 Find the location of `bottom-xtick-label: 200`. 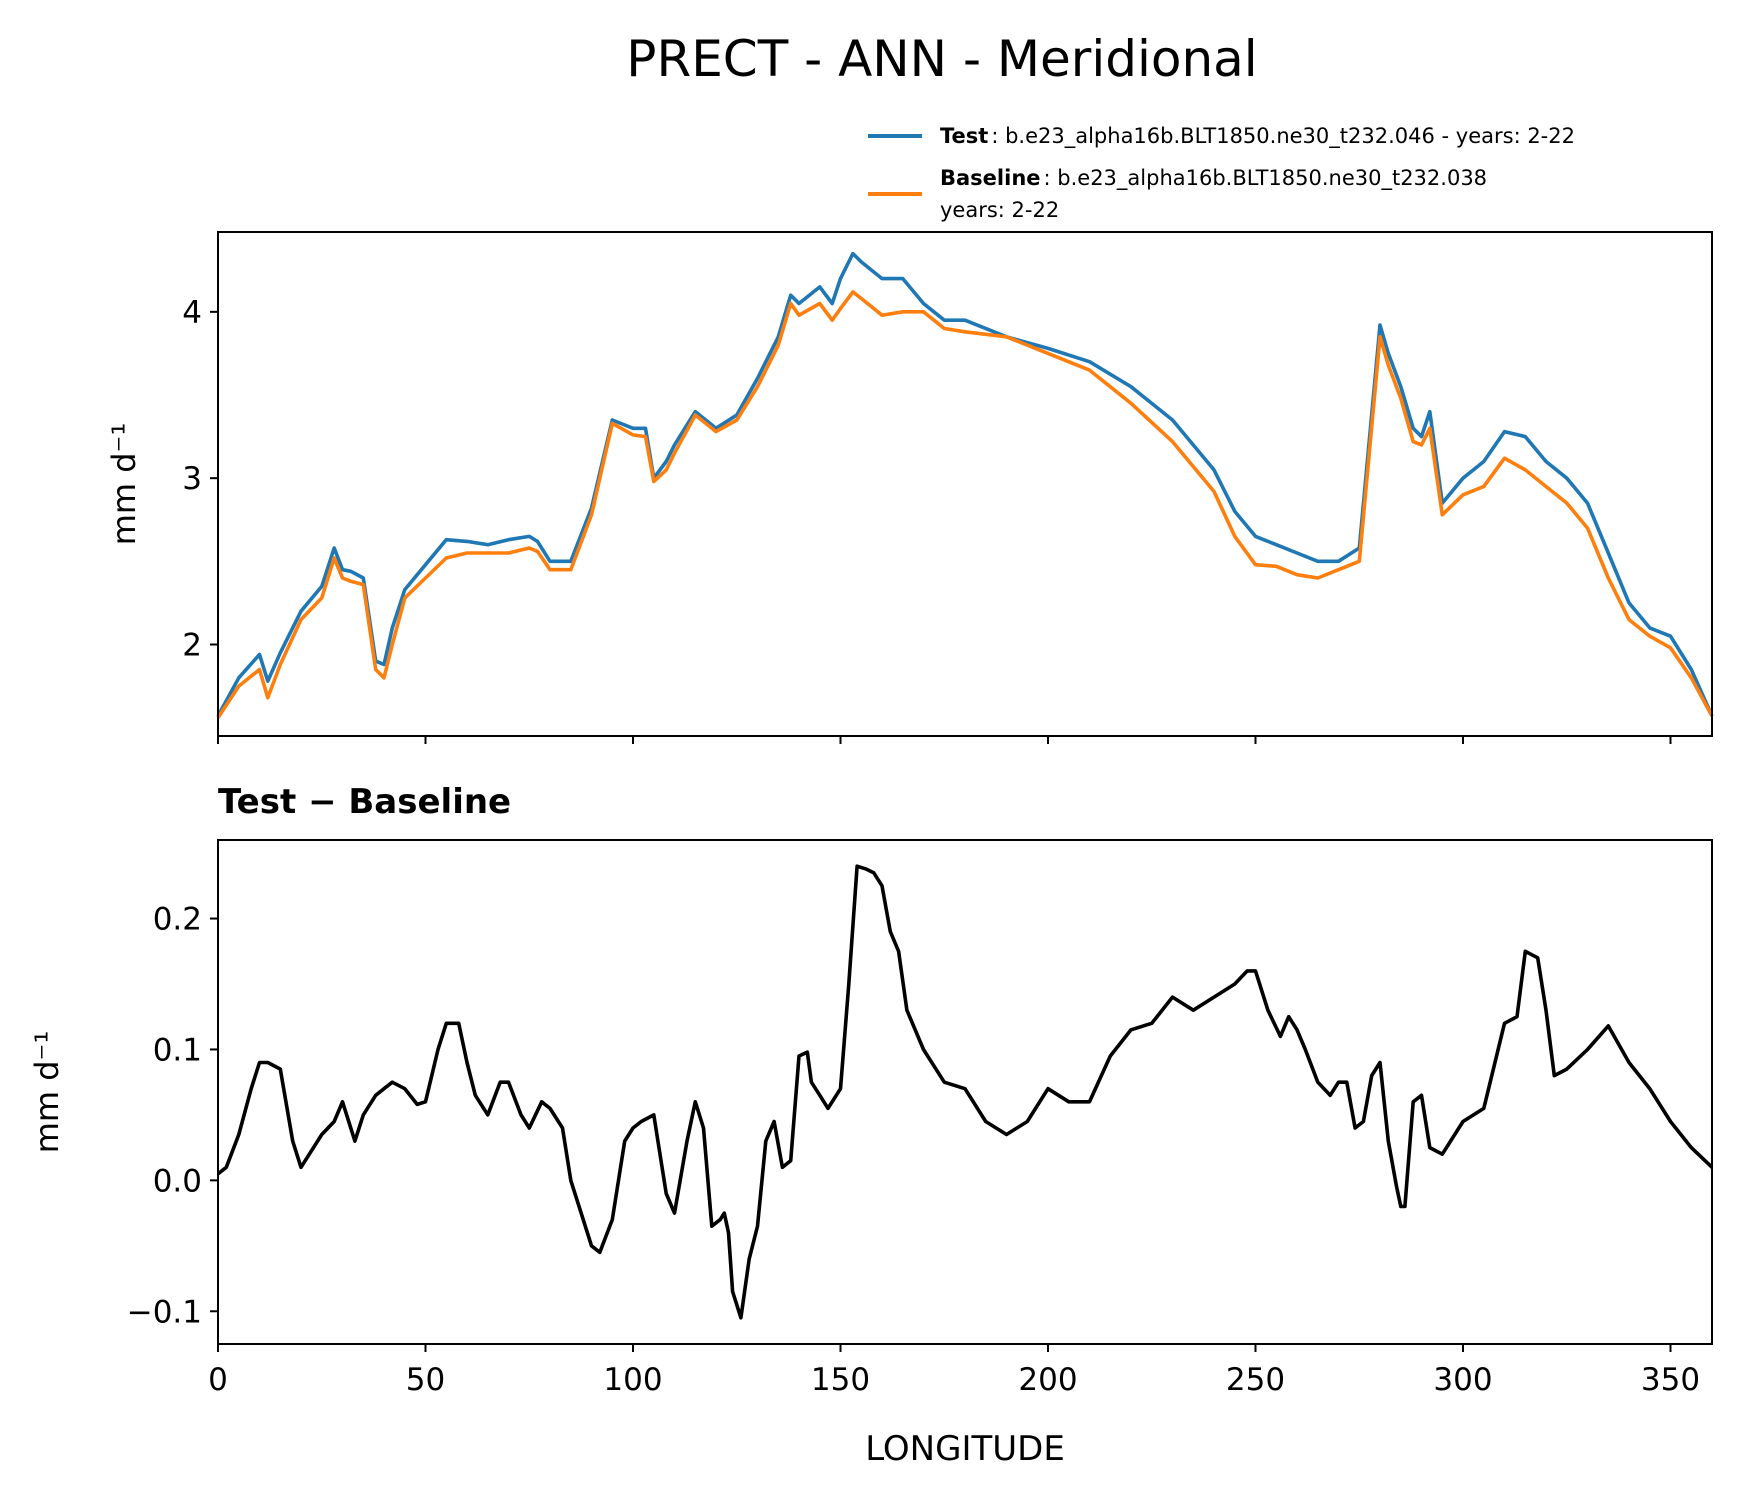

bottom-xtick-label: 200 is located at coordinates (1047, 1380).